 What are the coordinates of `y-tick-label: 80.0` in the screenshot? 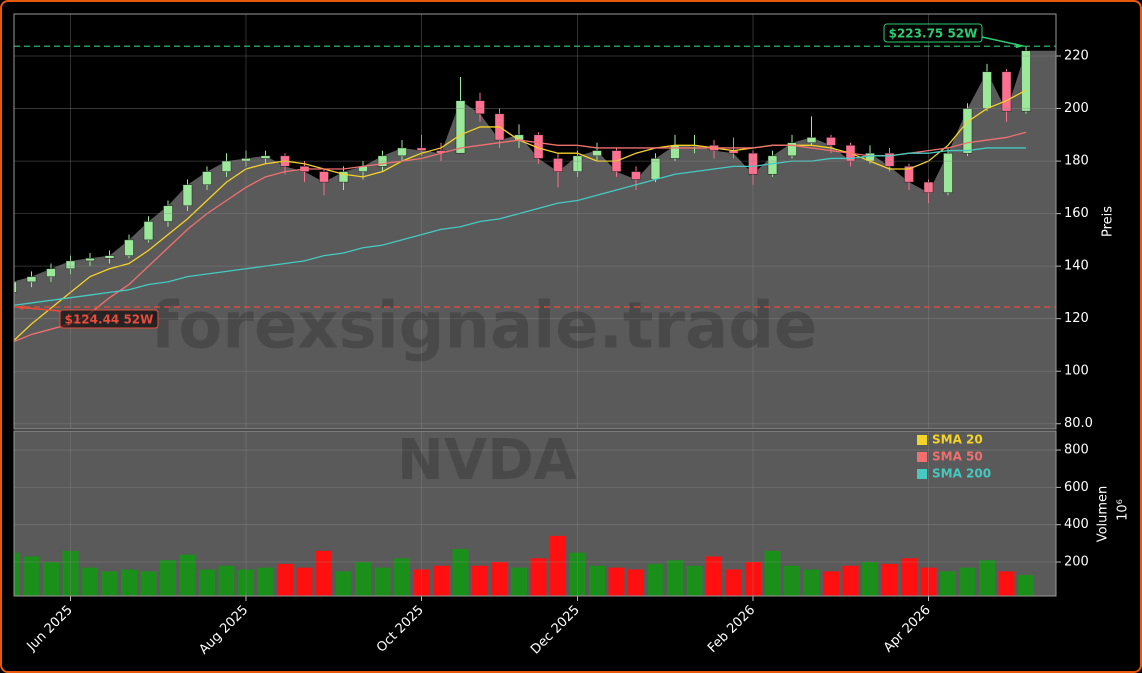 It's located at (1078, 423).